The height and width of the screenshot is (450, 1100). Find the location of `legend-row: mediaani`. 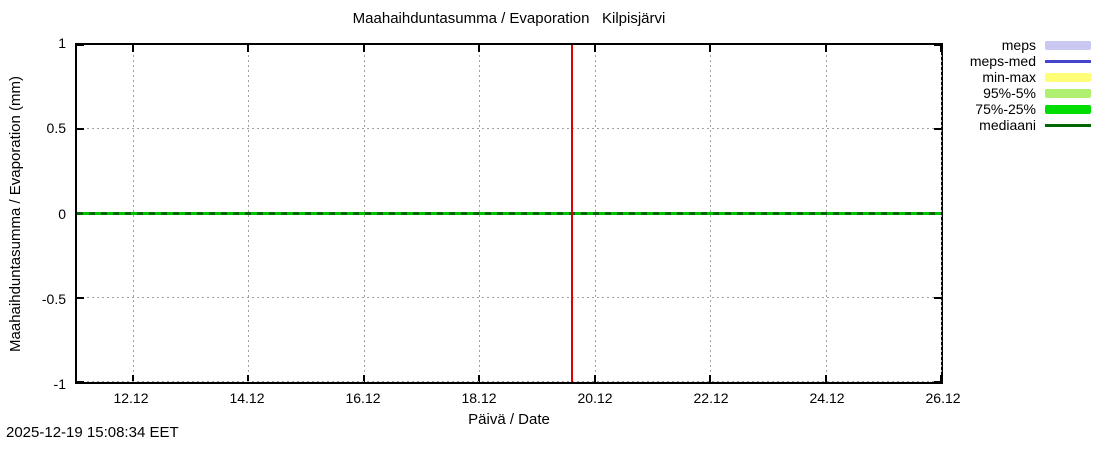

legend-row: mediaani is located at coordinates (1030, 125).